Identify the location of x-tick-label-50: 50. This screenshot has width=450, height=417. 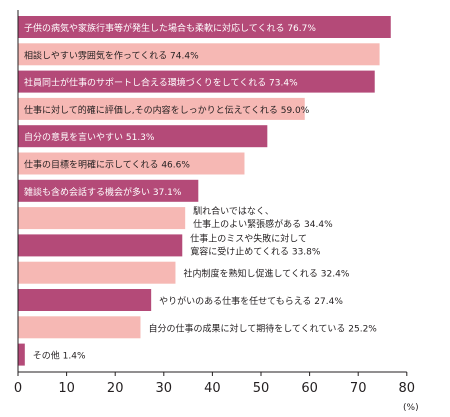
(261, 388).